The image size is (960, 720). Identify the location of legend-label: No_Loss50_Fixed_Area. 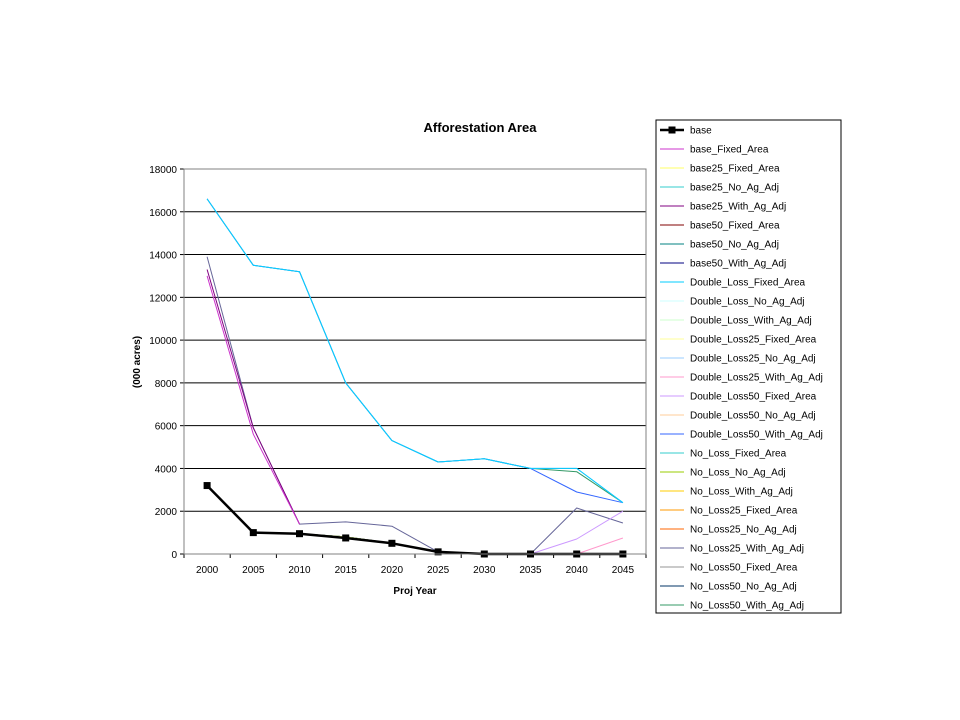
(744, 568).